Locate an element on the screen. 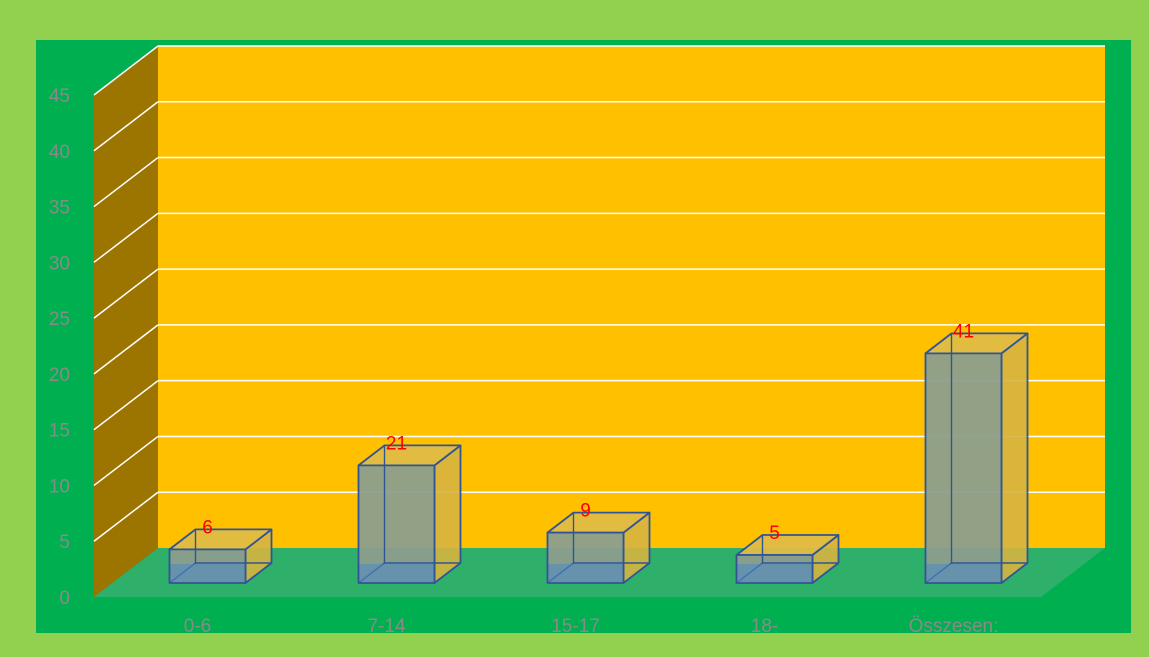 The width and height of the screenshot is (1149, 657). y-tick-label: 40 is located at coordinates (59, 152).